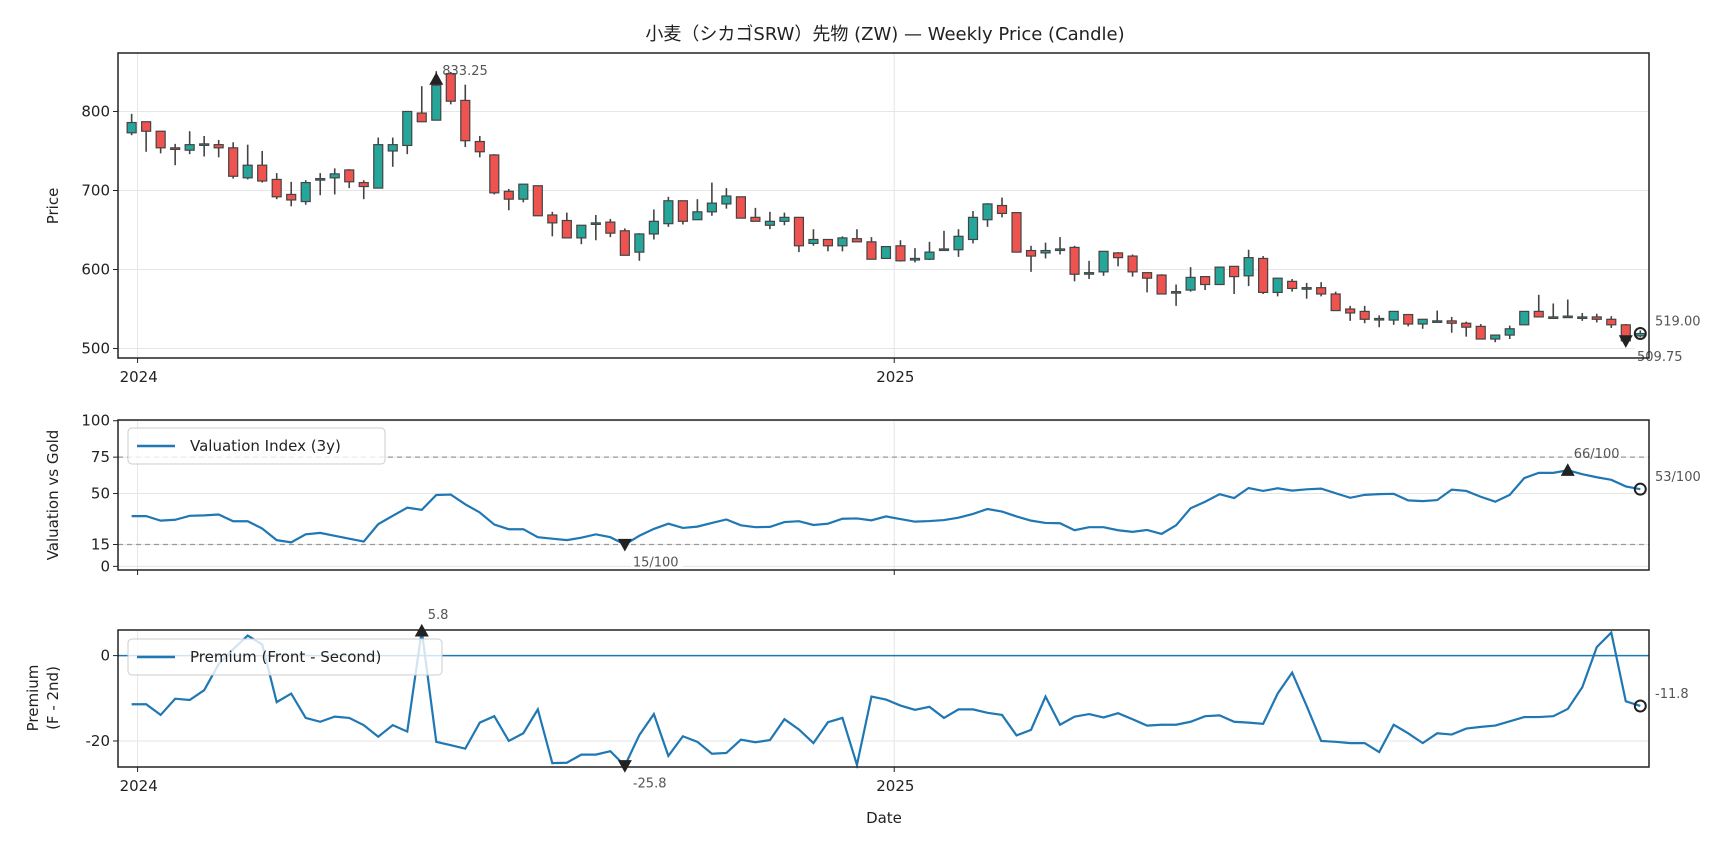 This screenshot has width=1728, height=849. I want to click on y-tick-label: 0, so click(105, 566).